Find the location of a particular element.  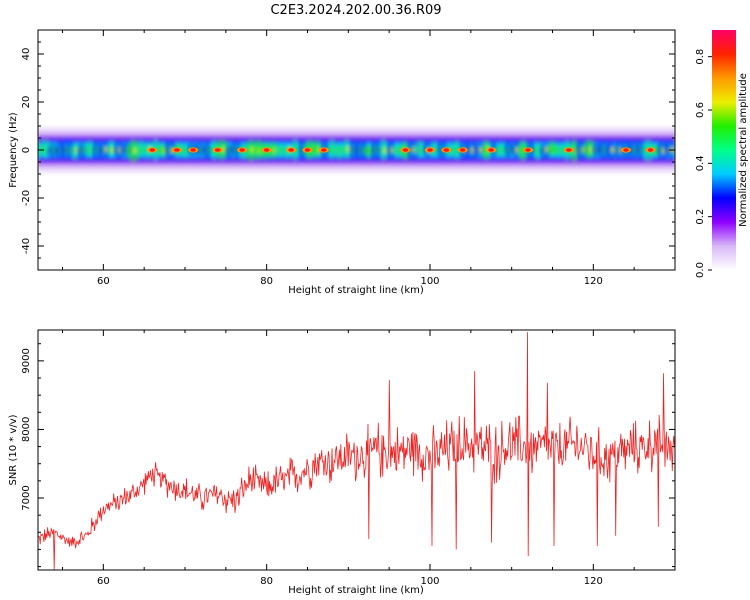

colorbar-tick-label: 0.4 is located at coordinates (700, 163).